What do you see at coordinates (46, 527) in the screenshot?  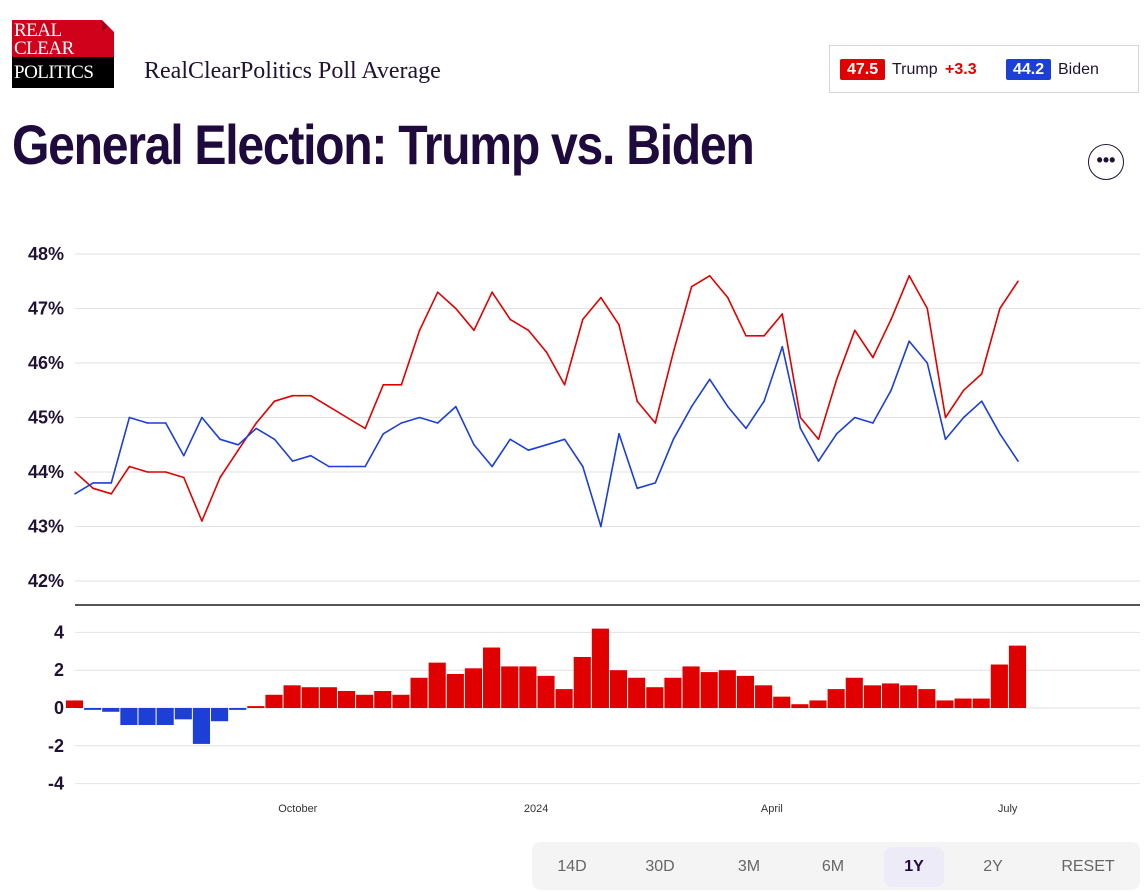 I see `y-tick-label: 43%` at bounding box center [46, 527].